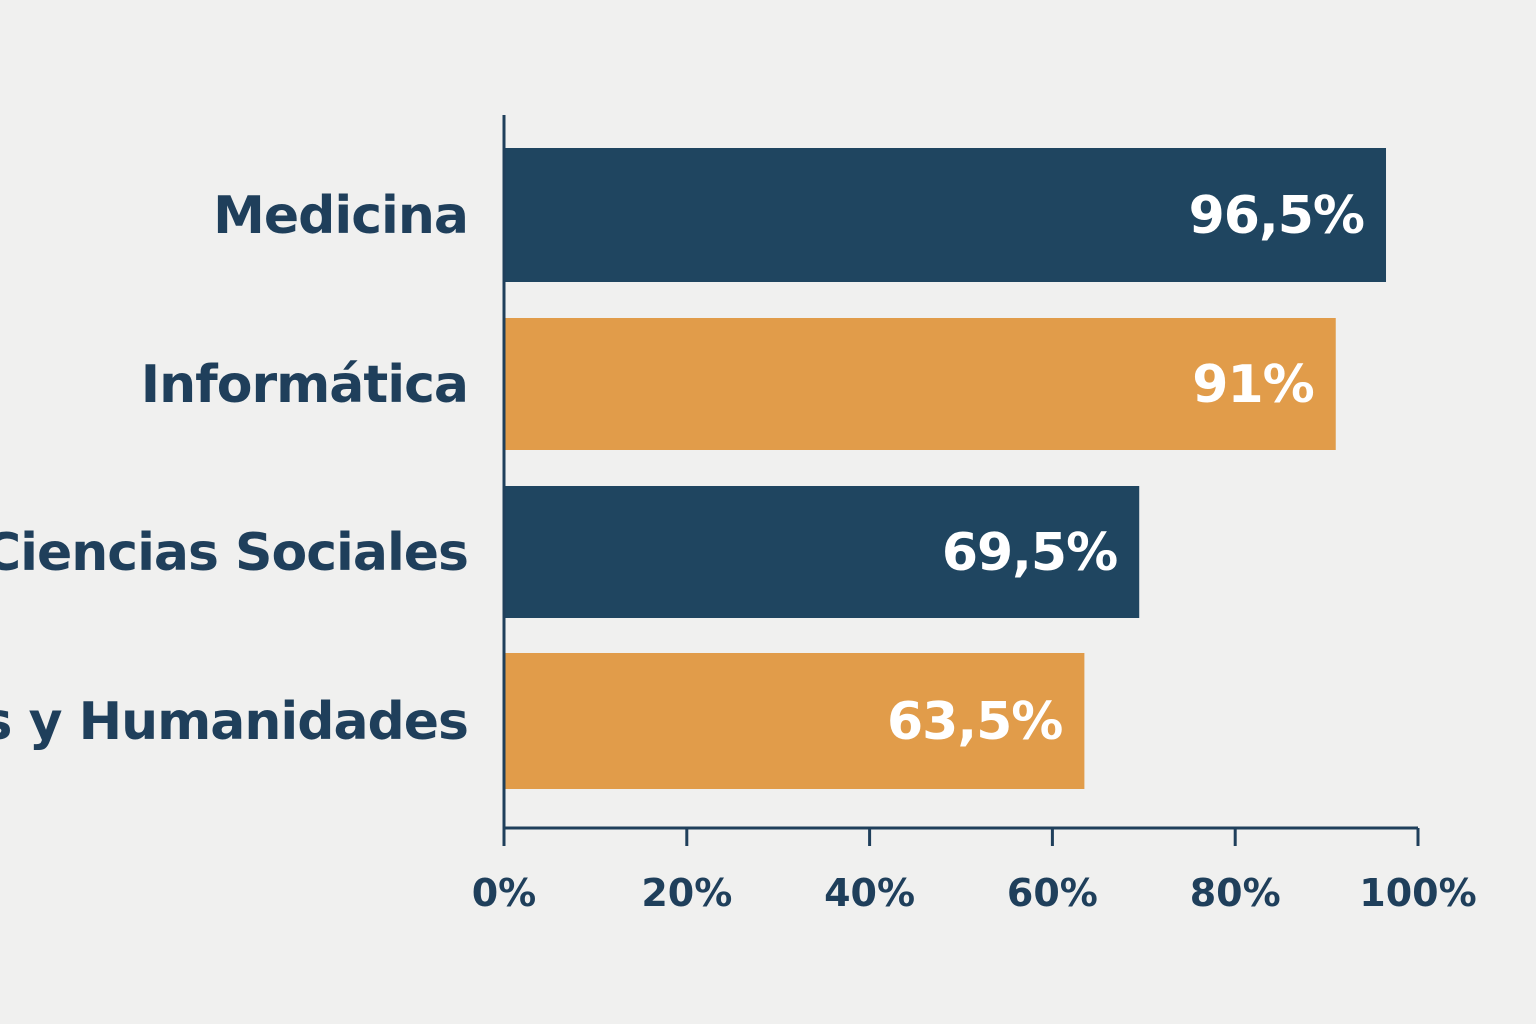 Image resolution: width=1536 pixels, height=1024 pixels. I want to click on x-ticks-group: 0% 20% 40% 60% 80% 100%, so click(974, 871).